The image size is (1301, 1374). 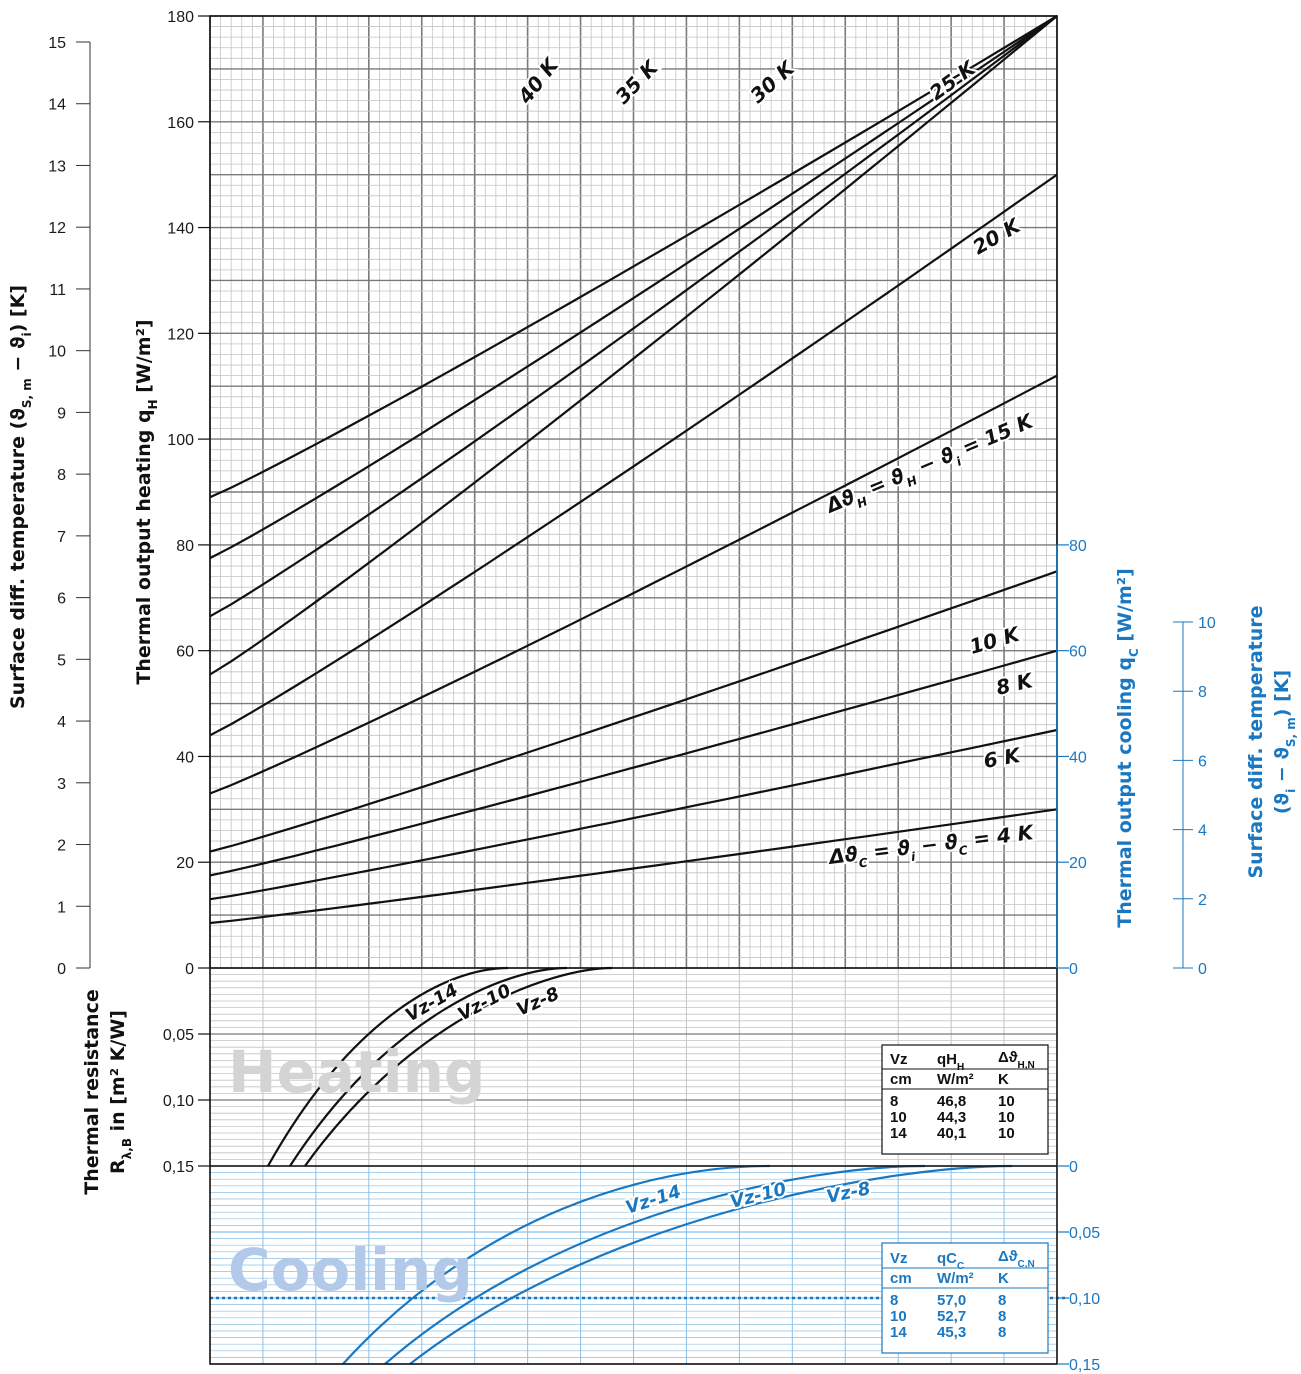 I want to click on cooling-res-tick-label: 0, so click(x=1073, y=1167).